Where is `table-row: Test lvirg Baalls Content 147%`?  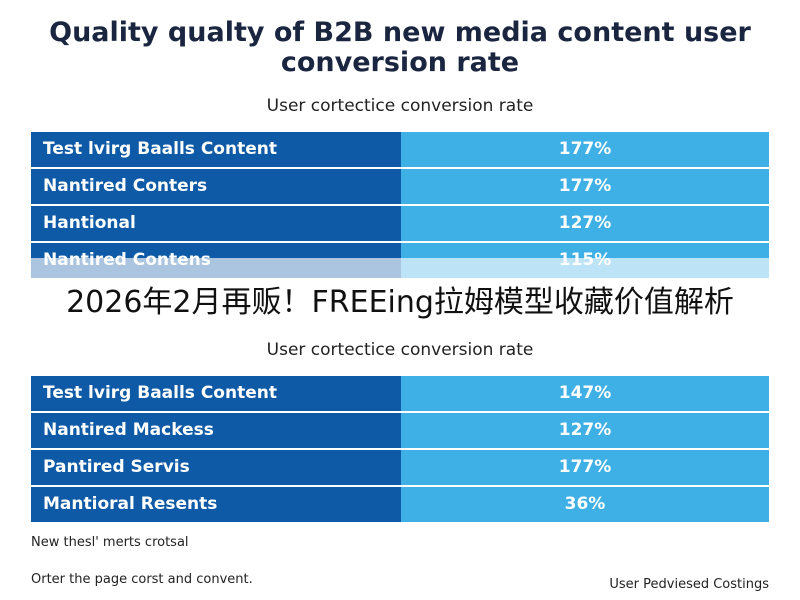 table-row: Test lvirg Baalls Content 147% is located at coordinates (400, 393).